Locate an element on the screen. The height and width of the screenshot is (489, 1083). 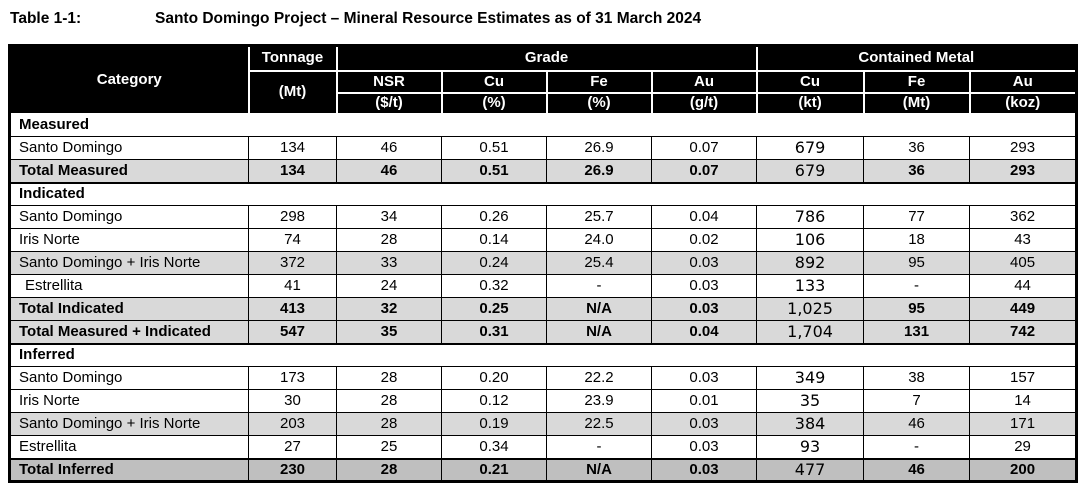
col-unit-metal-fe: (Mt) is located at coordinates (916, 103).